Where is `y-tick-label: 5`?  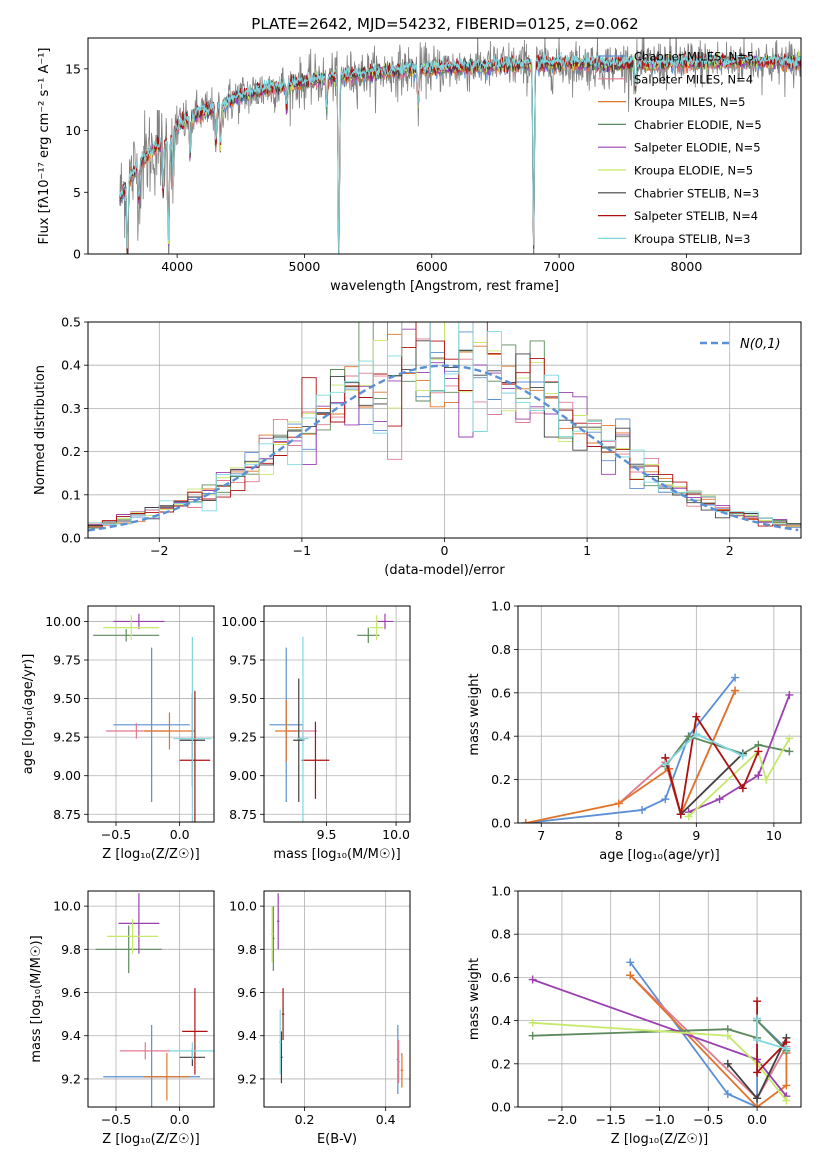
y-tick-label: 5 is located at coordinates (77, 192).